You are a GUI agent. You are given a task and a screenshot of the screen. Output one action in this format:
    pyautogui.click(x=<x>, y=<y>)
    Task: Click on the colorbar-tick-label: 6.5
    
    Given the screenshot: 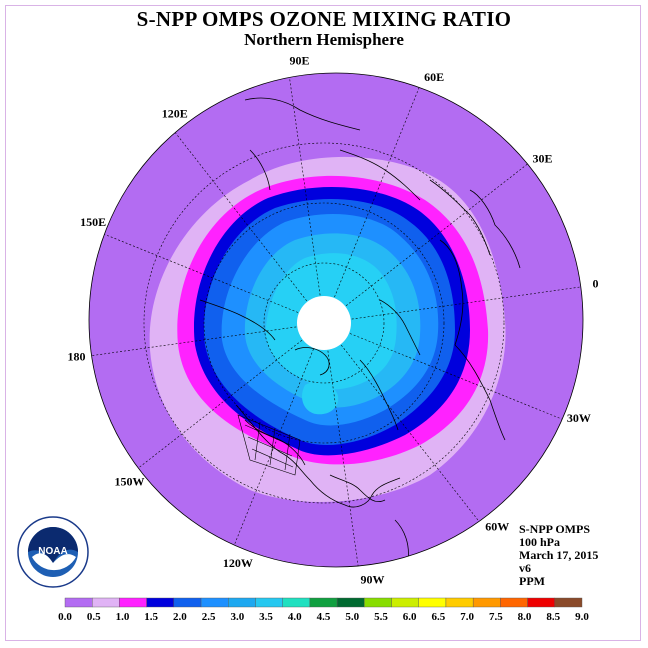 What is the action you would take?
    pyautogui.click(x=439, y=617)
    